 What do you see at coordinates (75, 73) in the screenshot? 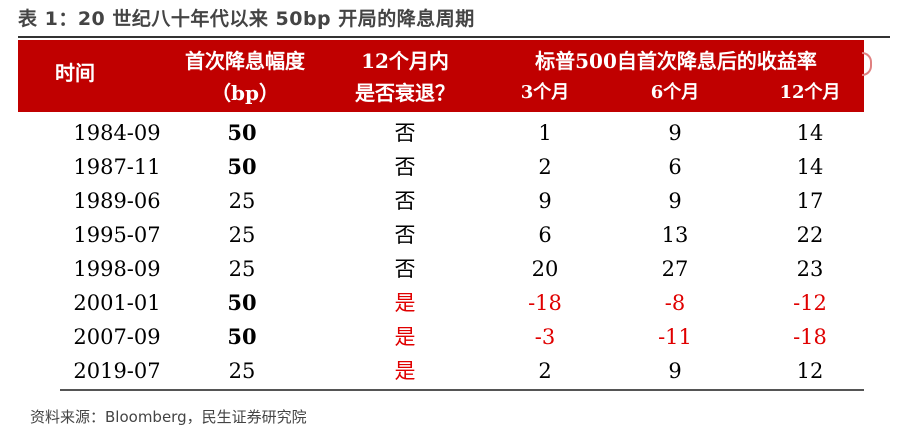
I see `header-time: 时间` at bounding box center [75, 73].